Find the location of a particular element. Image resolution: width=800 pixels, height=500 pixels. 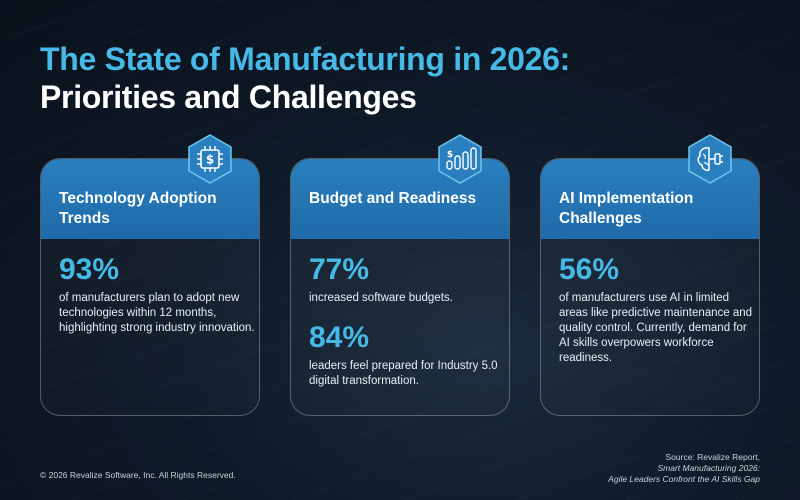

source-line: Source: Revalize Report, is located at coordinates (713, 457).